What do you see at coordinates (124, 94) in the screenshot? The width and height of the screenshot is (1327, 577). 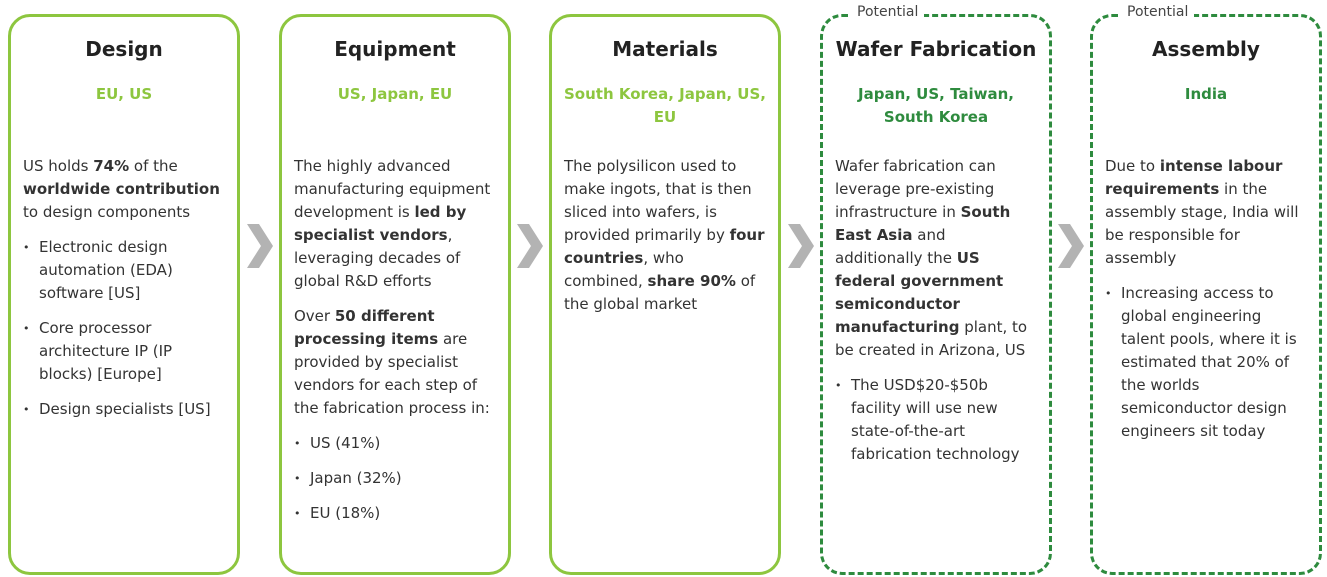 I see `stage-region: EU, US` at bounding box center [124, 94].